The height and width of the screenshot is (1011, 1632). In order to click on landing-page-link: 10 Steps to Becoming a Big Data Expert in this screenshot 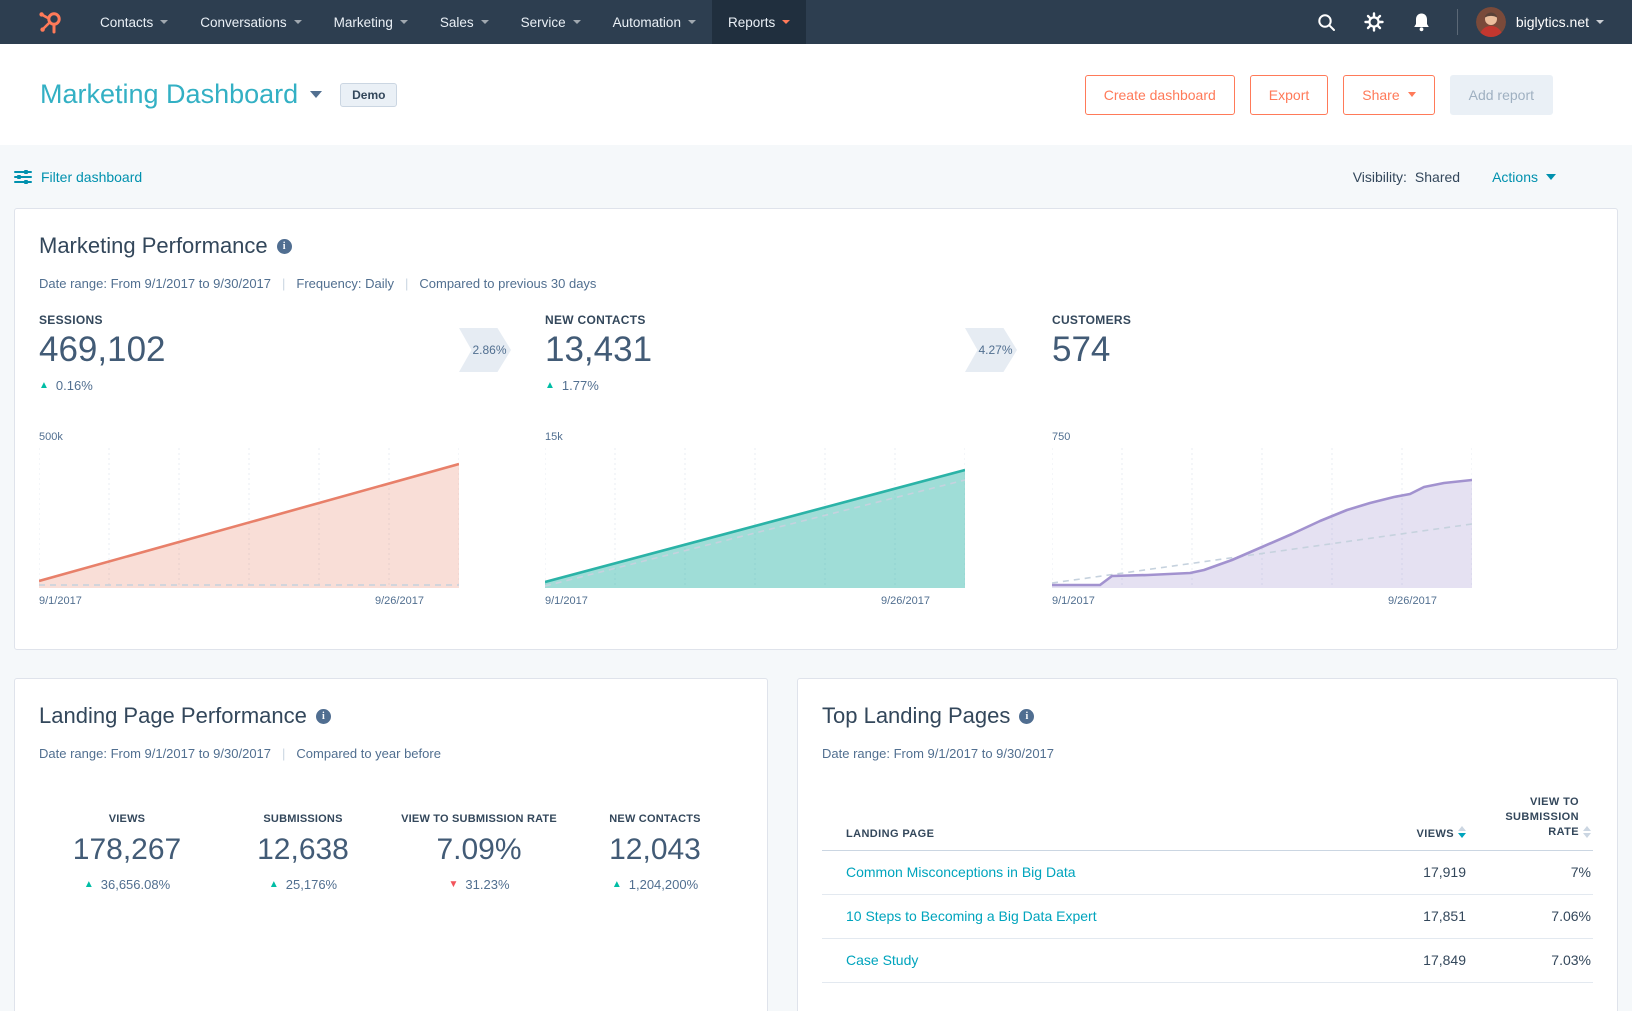, I will do `click(971, 916)`.